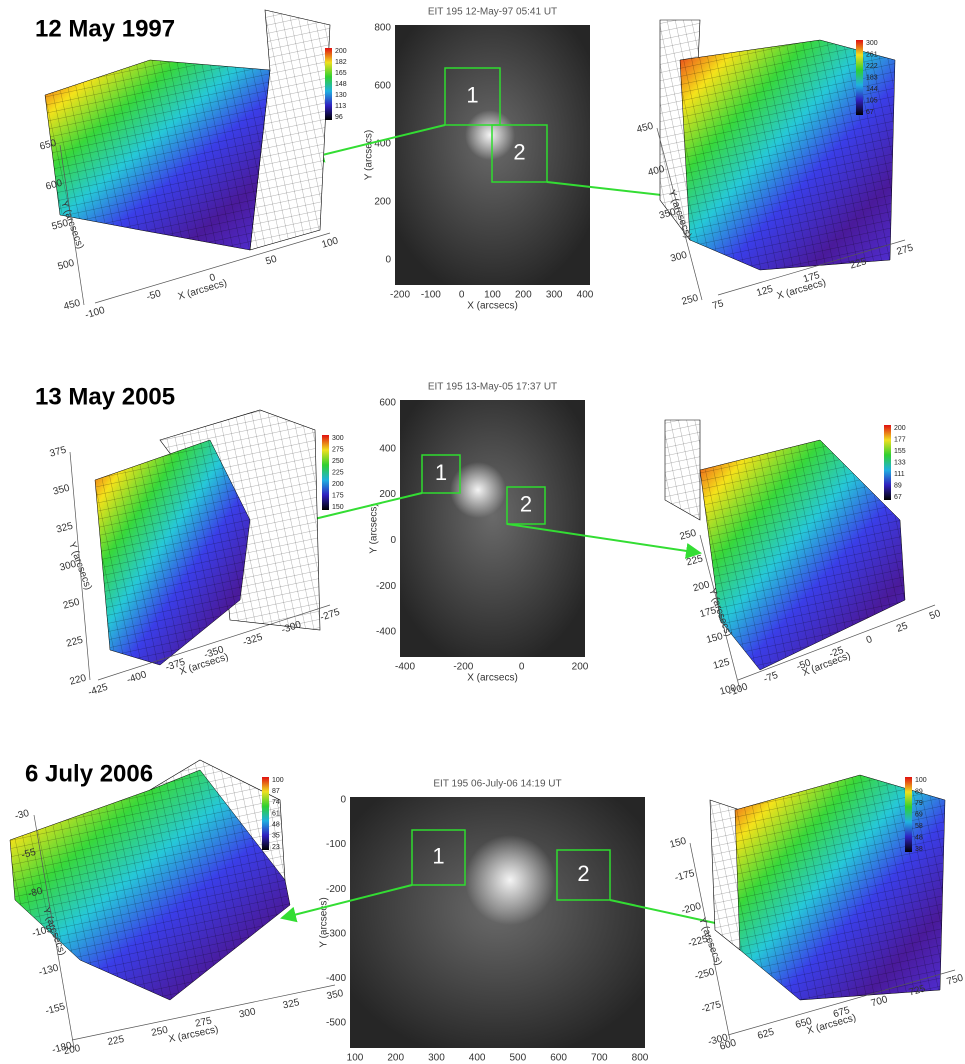 This screenshot has height=1064, width=965. Describe the element at coordinates (341, 73) in the screenshot. I see `colorbar-label: 165` at that location.